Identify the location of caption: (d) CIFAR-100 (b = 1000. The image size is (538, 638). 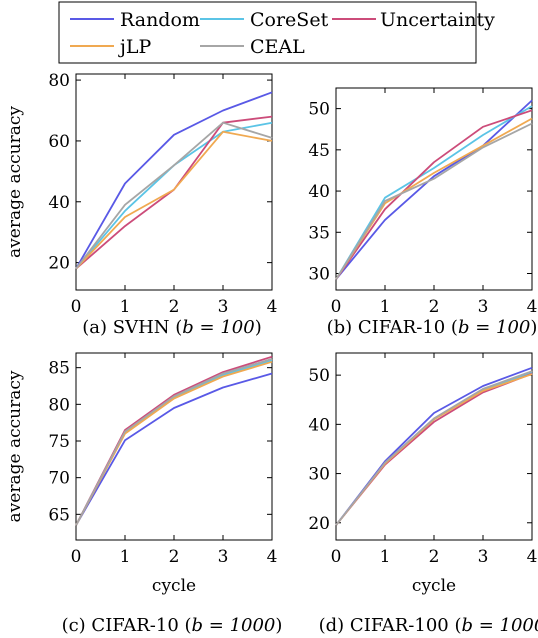
(428, 625).